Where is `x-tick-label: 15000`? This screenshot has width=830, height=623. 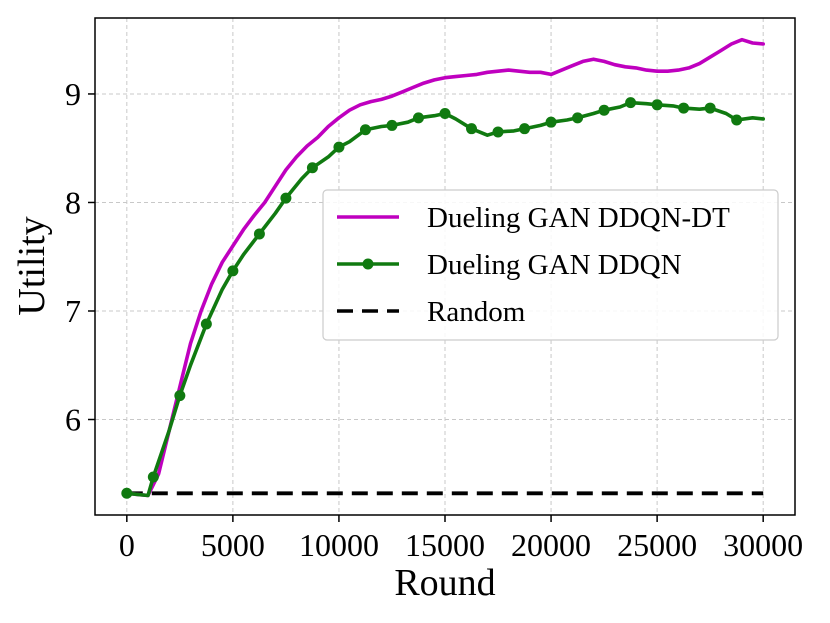 x-tick-label: 15000 is located at coordinates (445, 545).